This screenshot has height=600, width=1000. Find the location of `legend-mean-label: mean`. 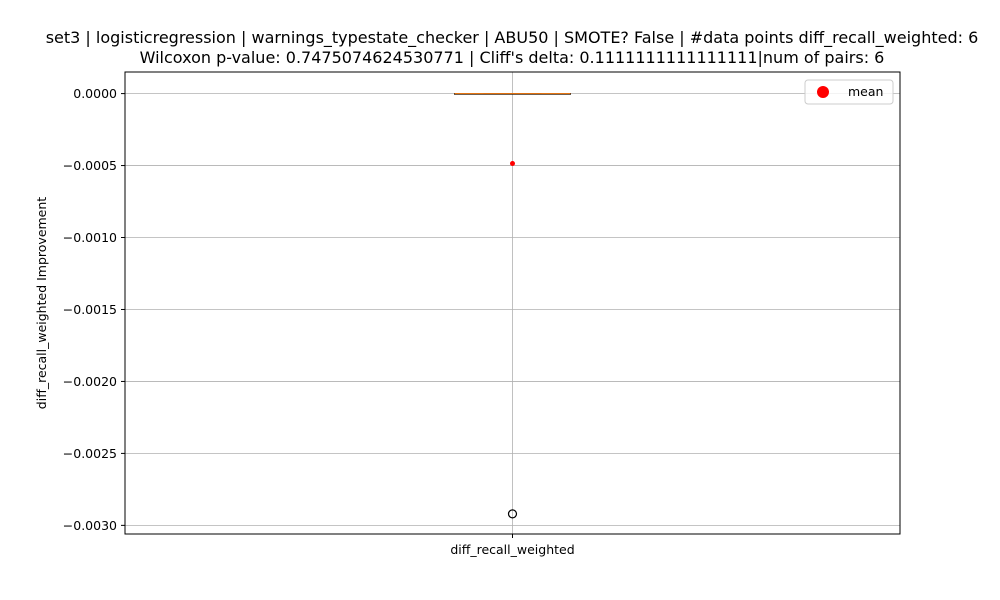

legend-mean-label: mean is located at coordinates (865, 91).